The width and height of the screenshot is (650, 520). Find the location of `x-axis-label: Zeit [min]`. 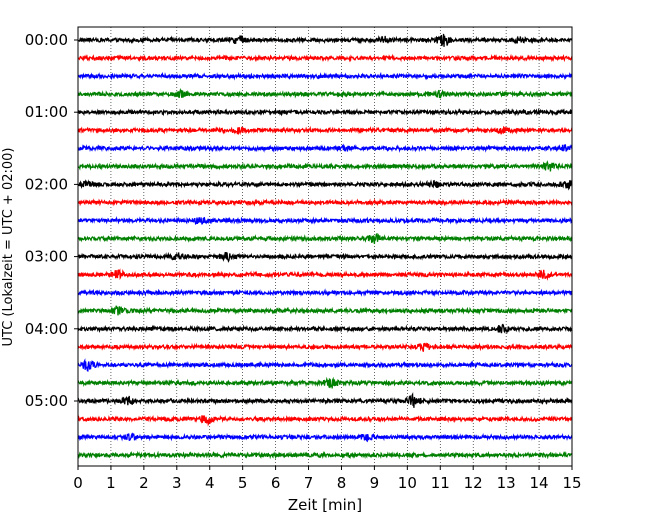

x-axis-label: Zeit [min] is located at coordinates (325, 505).